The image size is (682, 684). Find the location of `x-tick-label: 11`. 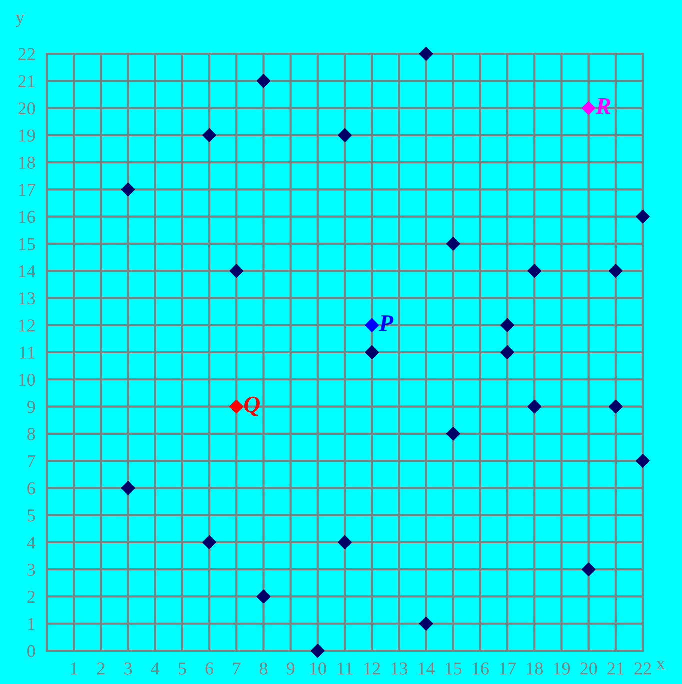

x-tick-label: 11 is located at coordinates (345, 668).